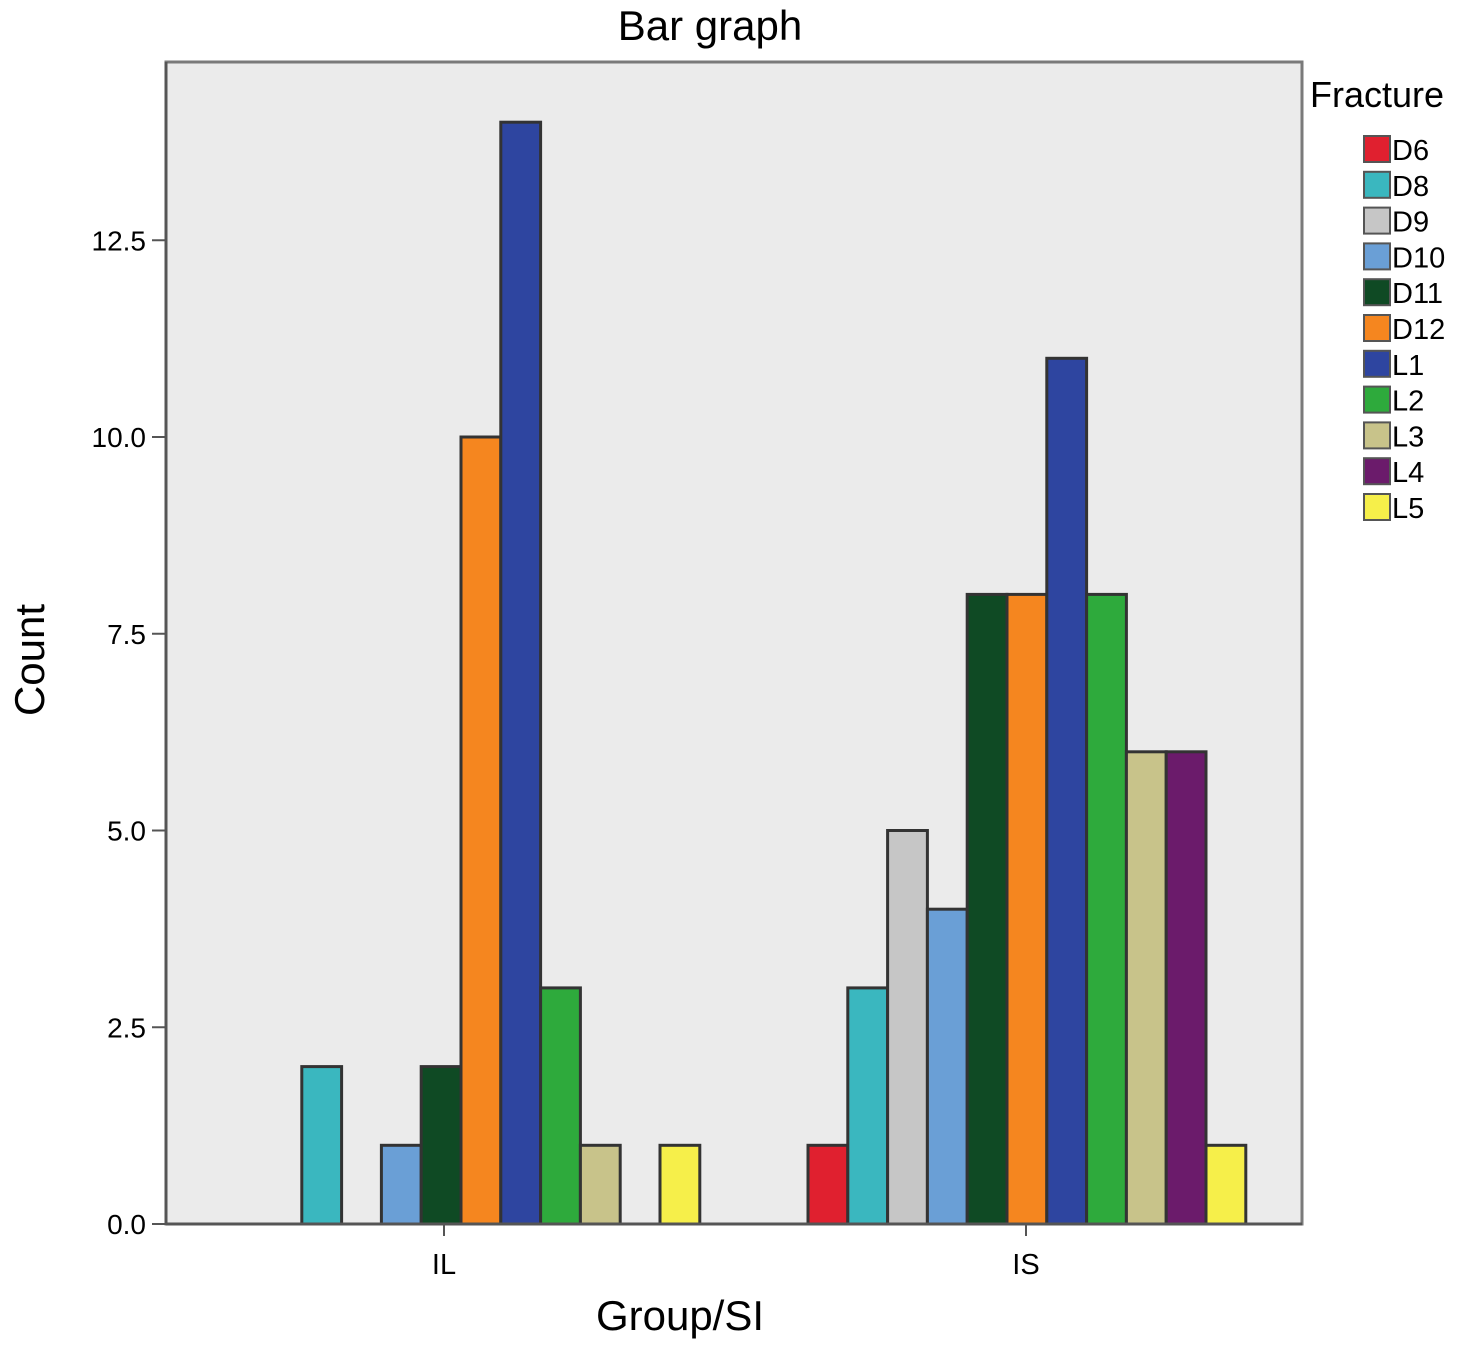 The height and width of the screenshot is (1353, 1476). What do you see at coordinates (736, 1252) in the screenshot?
I see `x-axis-ticks: IL IS` at bounding box center [736, 1252].